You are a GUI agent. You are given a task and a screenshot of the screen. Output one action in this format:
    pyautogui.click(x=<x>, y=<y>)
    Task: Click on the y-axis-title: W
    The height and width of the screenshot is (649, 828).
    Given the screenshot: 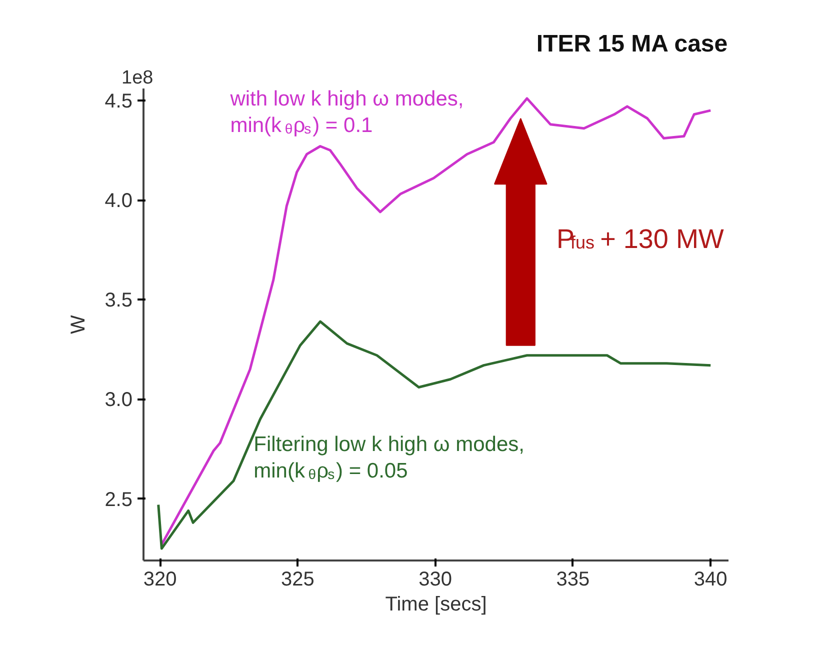 What is the action you would take?
    pyautogui.click(x=79, y=324)
    